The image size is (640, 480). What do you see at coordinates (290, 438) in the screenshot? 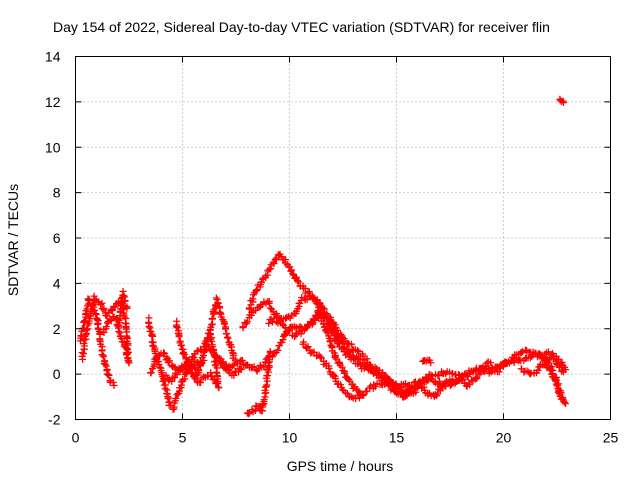
I see `x-tick-label: 10` at bounding box center [290, 438].